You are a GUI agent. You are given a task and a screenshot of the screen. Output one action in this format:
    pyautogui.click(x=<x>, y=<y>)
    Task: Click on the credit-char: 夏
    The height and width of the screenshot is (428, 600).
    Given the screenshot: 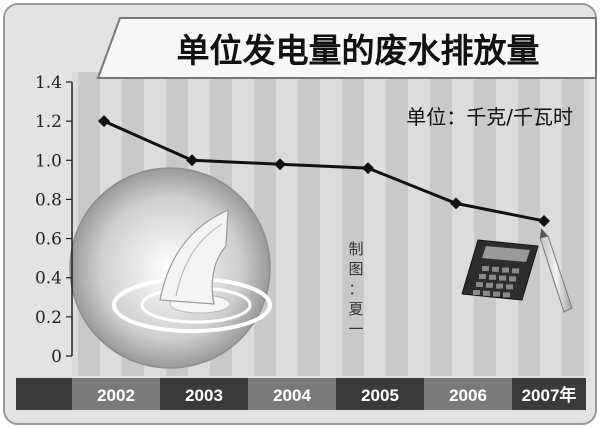 What is the action you would take?
    pyautogui.click(x=355, y=309)
    